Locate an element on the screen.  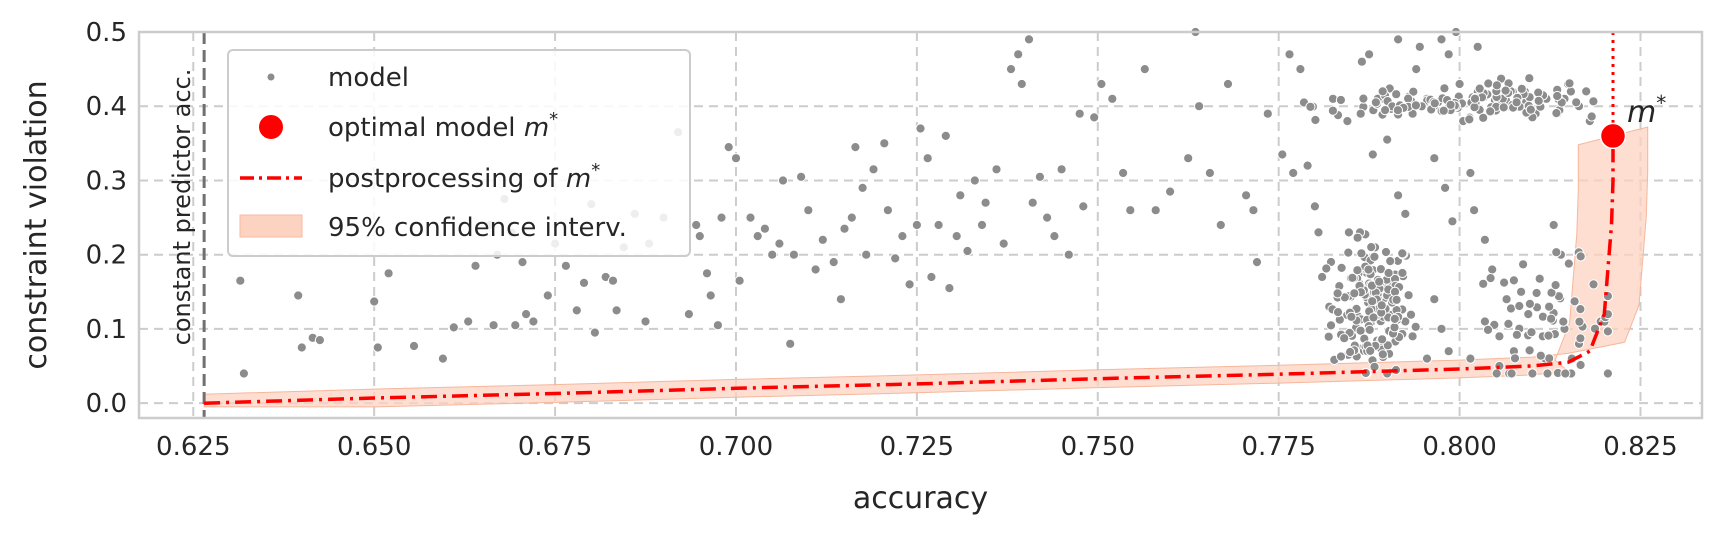
baseline-label: constant predictor acc. is located at coordinates (182, 207).